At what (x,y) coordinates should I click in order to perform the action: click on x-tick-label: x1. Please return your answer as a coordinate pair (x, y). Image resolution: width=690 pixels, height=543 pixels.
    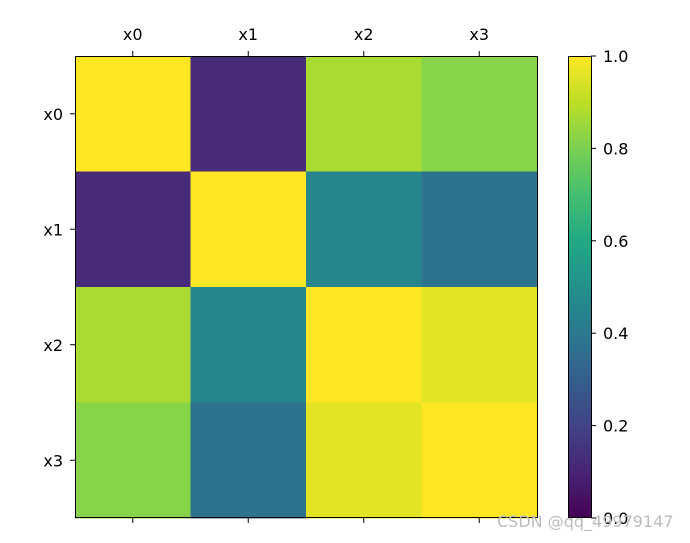
    Looking at the image, I should click on (248, 34).